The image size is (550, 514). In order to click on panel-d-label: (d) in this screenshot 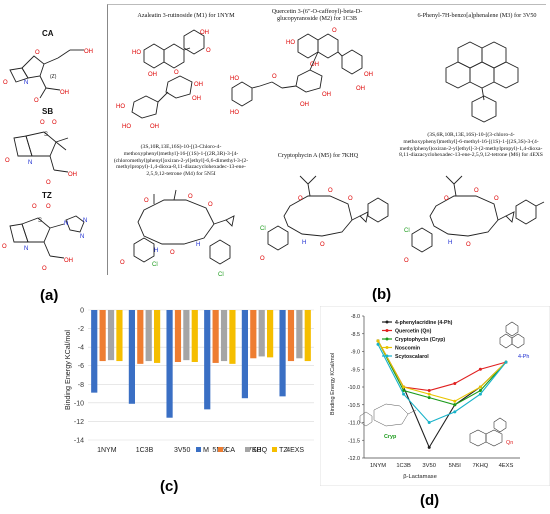, I will do `click(430, 500)`.